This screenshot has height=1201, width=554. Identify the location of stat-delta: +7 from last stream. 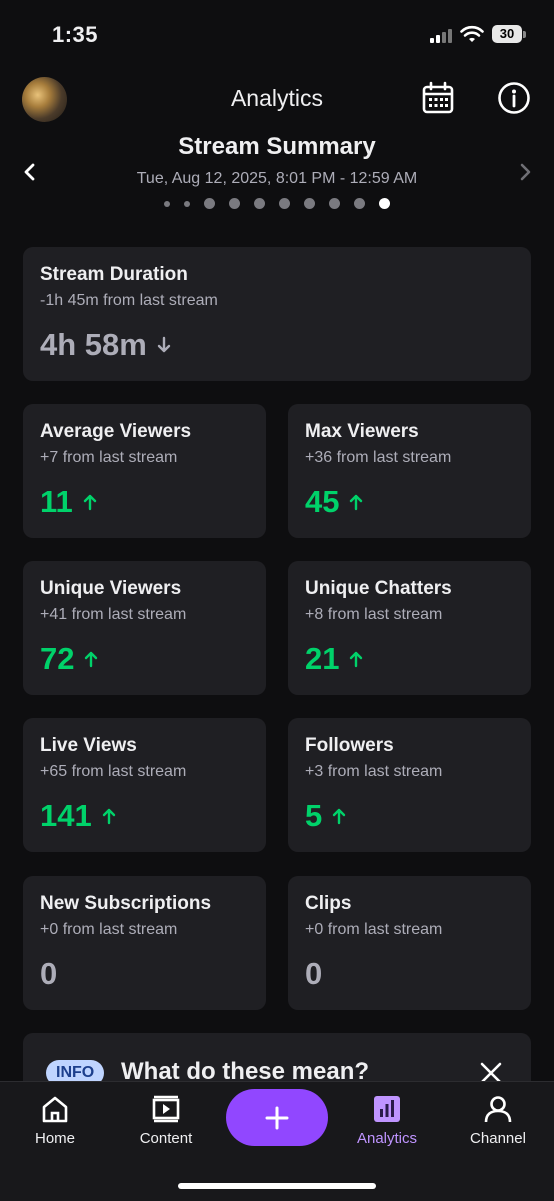
(109, 457).